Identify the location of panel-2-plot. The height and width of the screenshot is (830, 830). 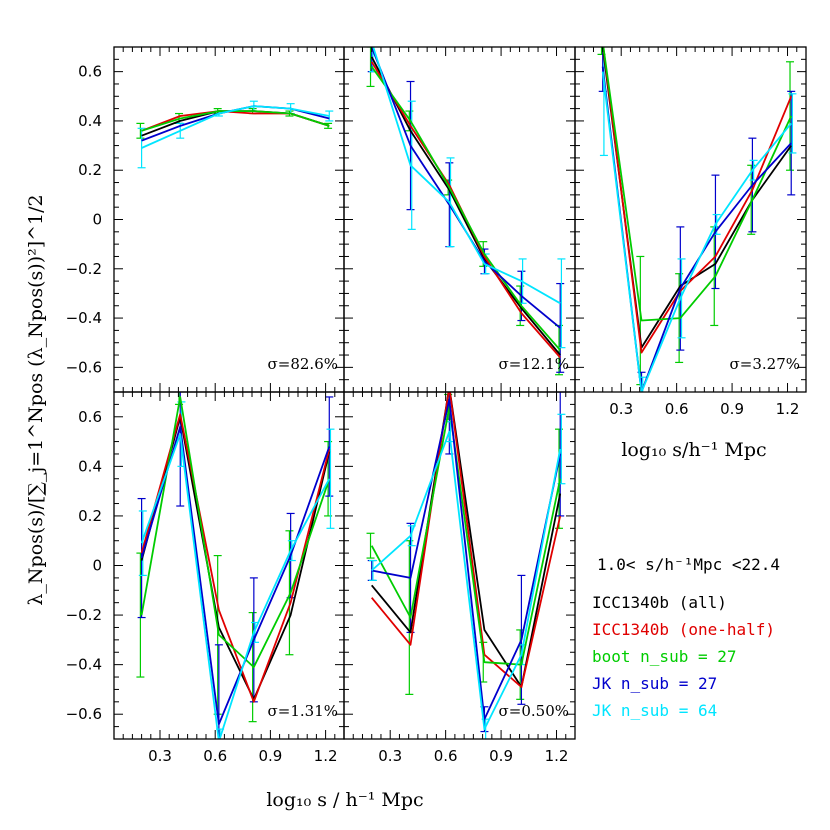
(466, 211).